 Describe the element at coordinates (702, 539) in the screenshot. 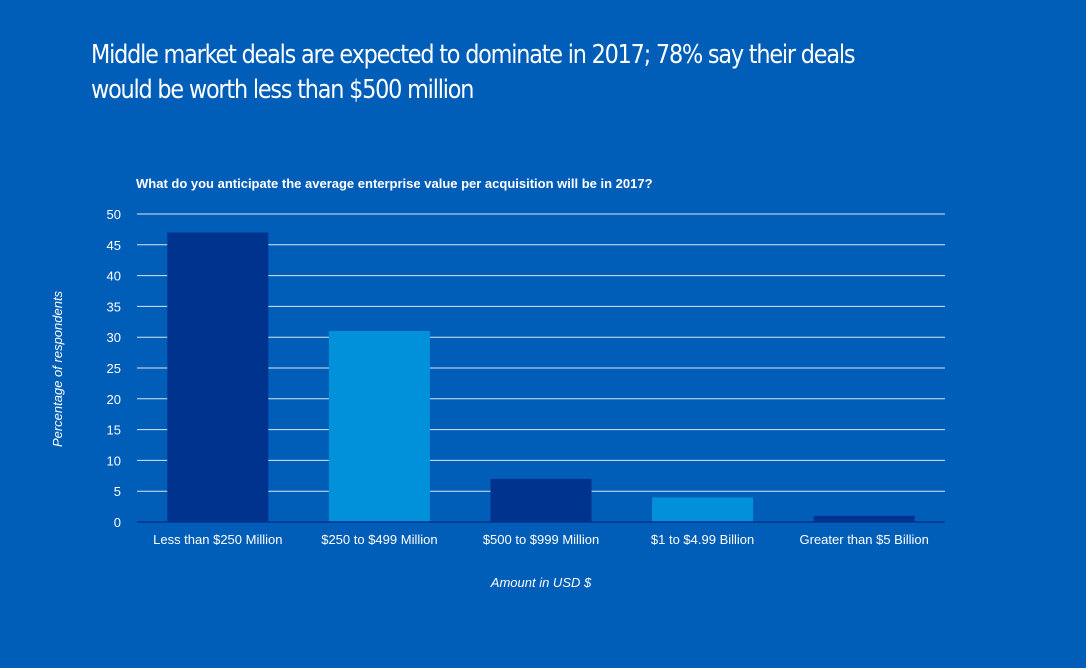

I see `x-tick-label: $1 to $4.99 Billion` at that location.